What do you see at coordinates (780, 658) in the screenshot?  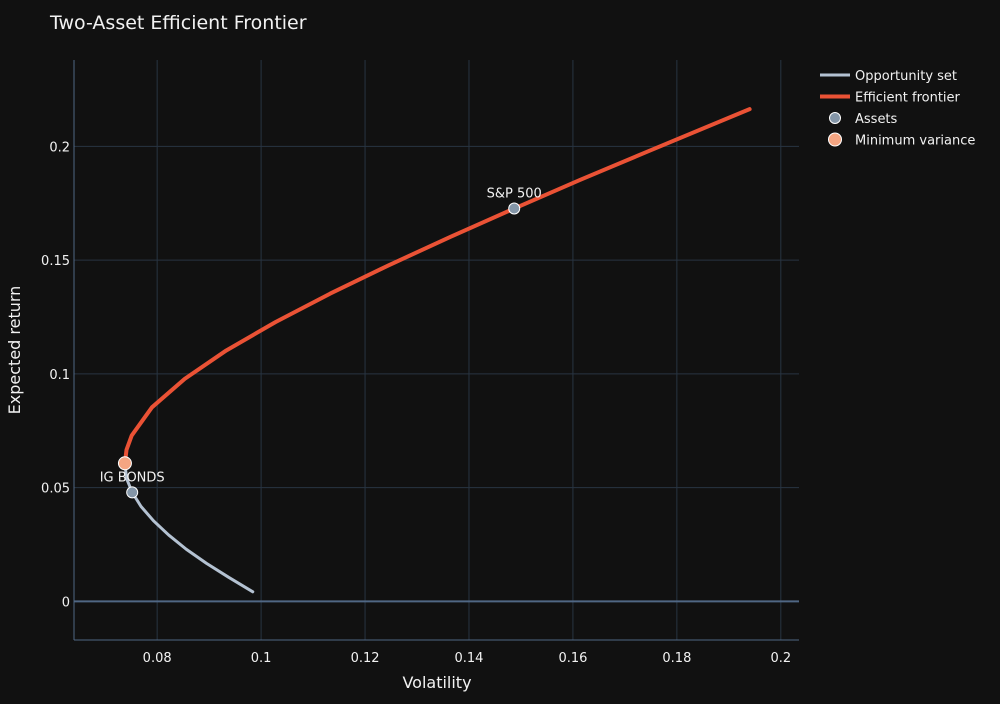 I see `x-tick-label: 0.2` at bounding box center [780, 658].